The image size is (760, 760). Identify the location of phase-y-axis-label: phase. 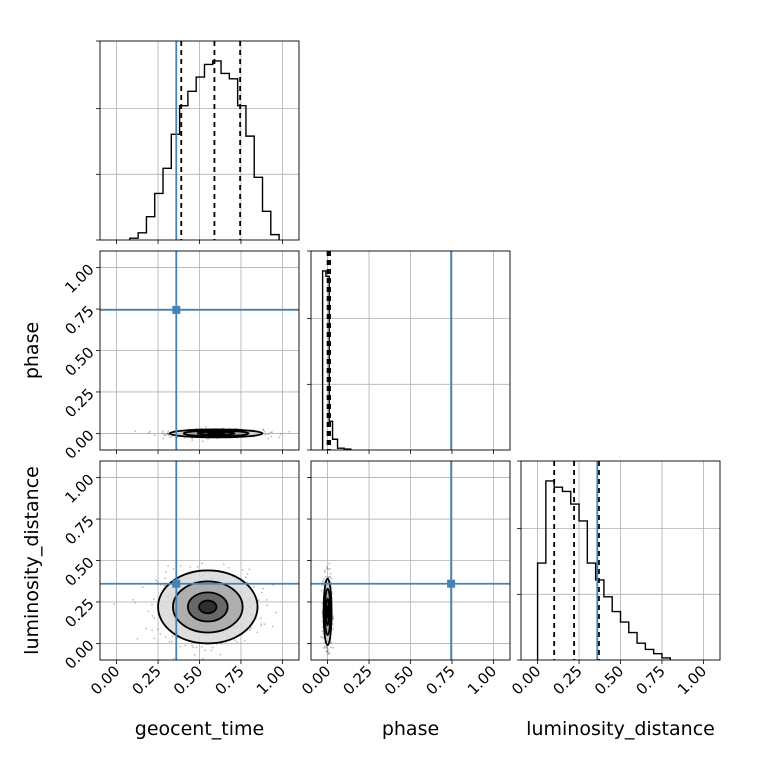
(32, 350).